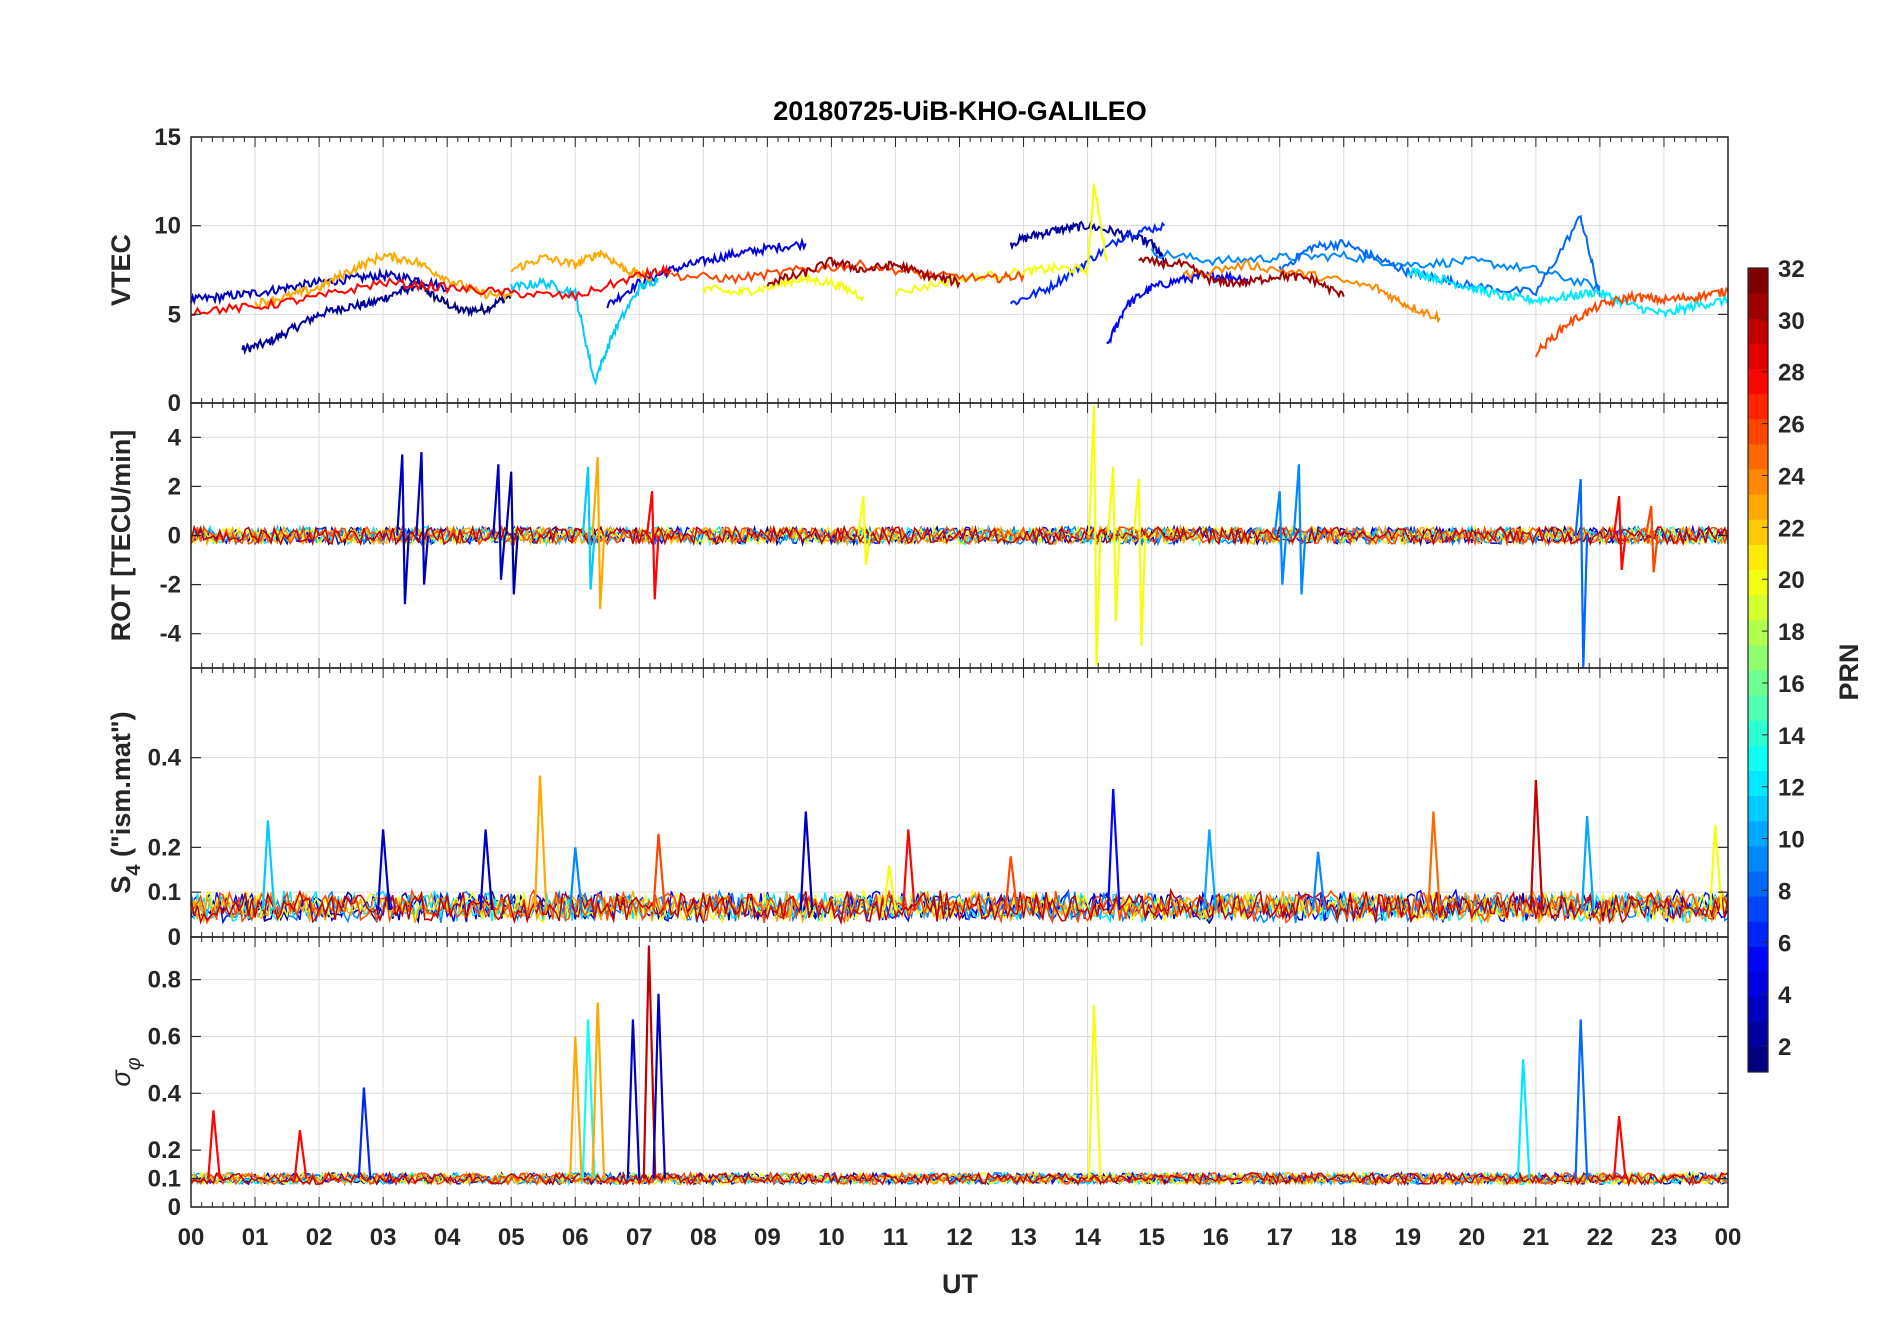 The width and height of the screenshot is (1902, 1330). Describe the element at coordinates (1791, 425) in the screenshot. I see `colorbar-tick-label: 26` at that location.